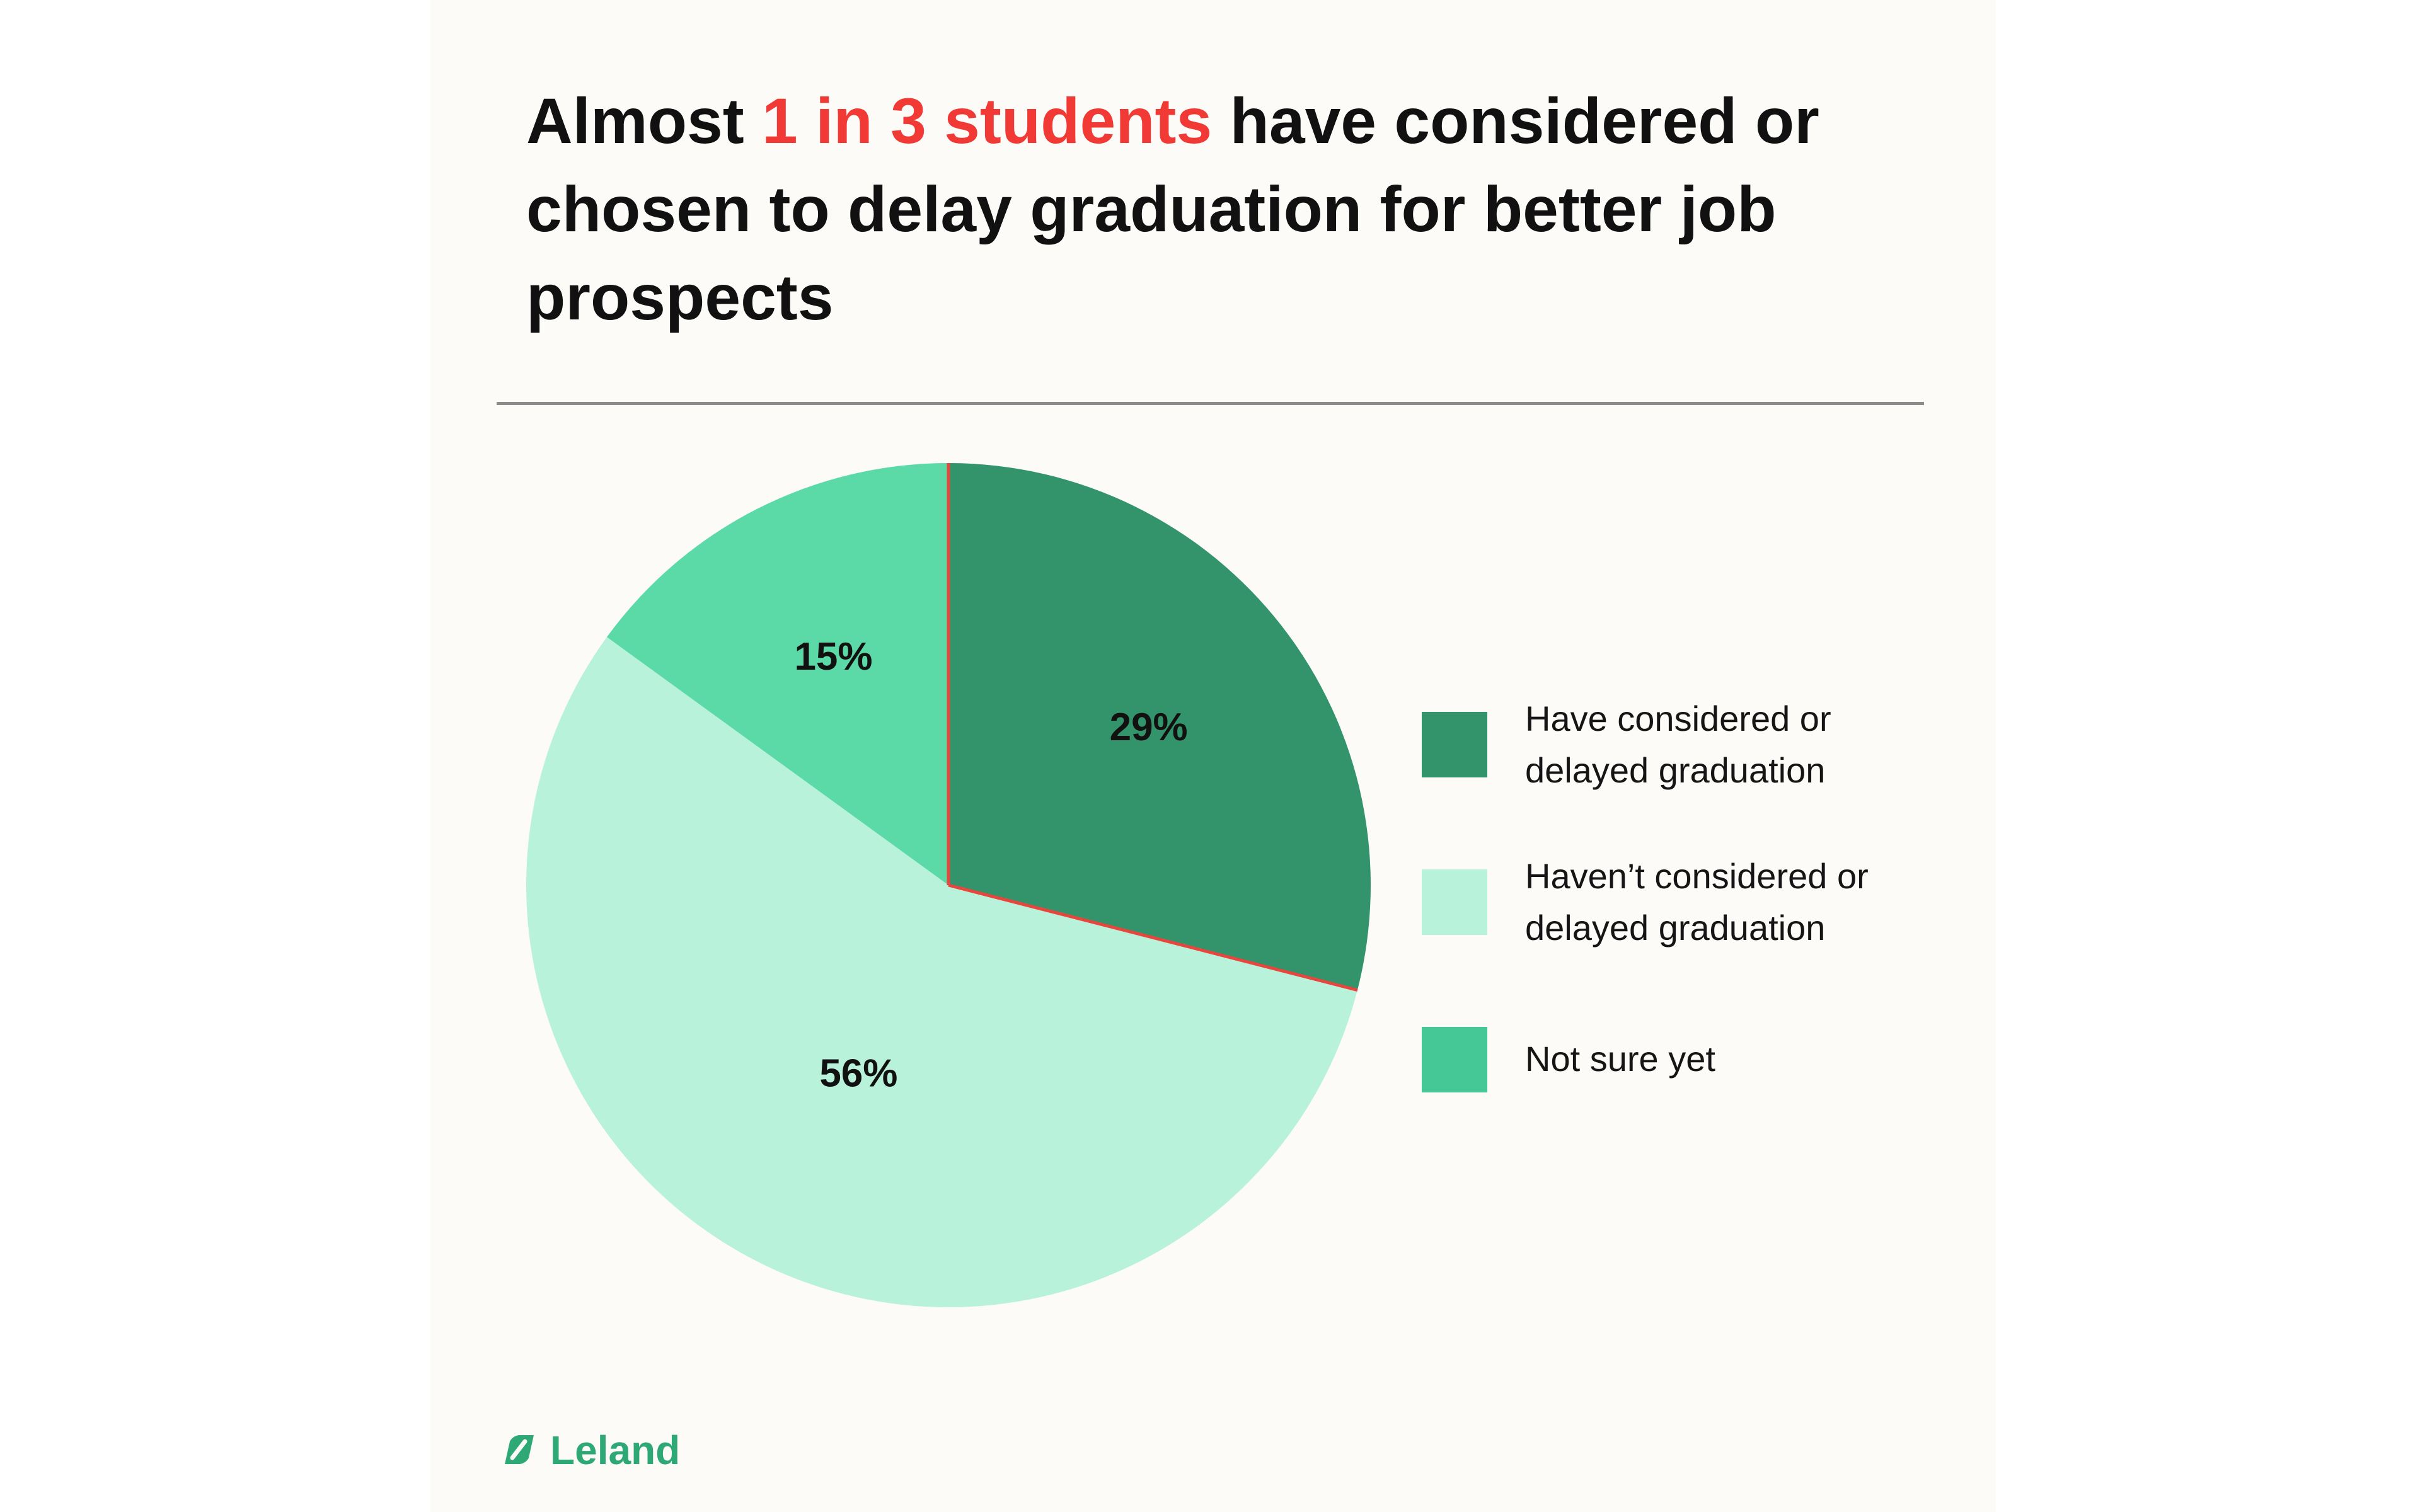 The width and height of the screenshot is (2420, 1512). What do you see at coordinates (858, 1073) in the screenshot?
I see `slice-value-label: 56%` at bounding box center [858, 1073].